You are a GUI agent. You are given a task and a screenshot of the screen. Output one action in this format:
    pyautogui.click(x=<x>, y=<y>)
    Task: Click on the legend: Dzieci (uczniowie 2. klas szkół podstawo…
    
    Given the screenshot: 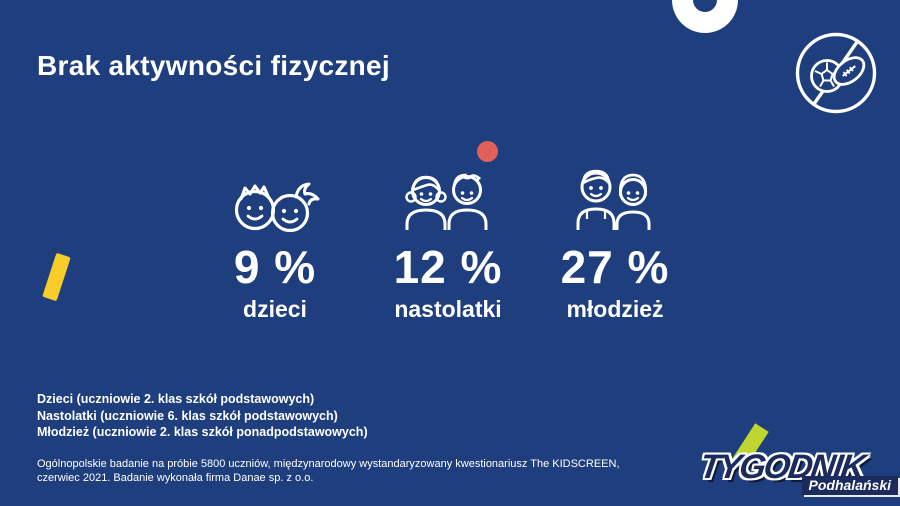 What is the action you would take?
    pyautogui.click(x=202, y=416)
    